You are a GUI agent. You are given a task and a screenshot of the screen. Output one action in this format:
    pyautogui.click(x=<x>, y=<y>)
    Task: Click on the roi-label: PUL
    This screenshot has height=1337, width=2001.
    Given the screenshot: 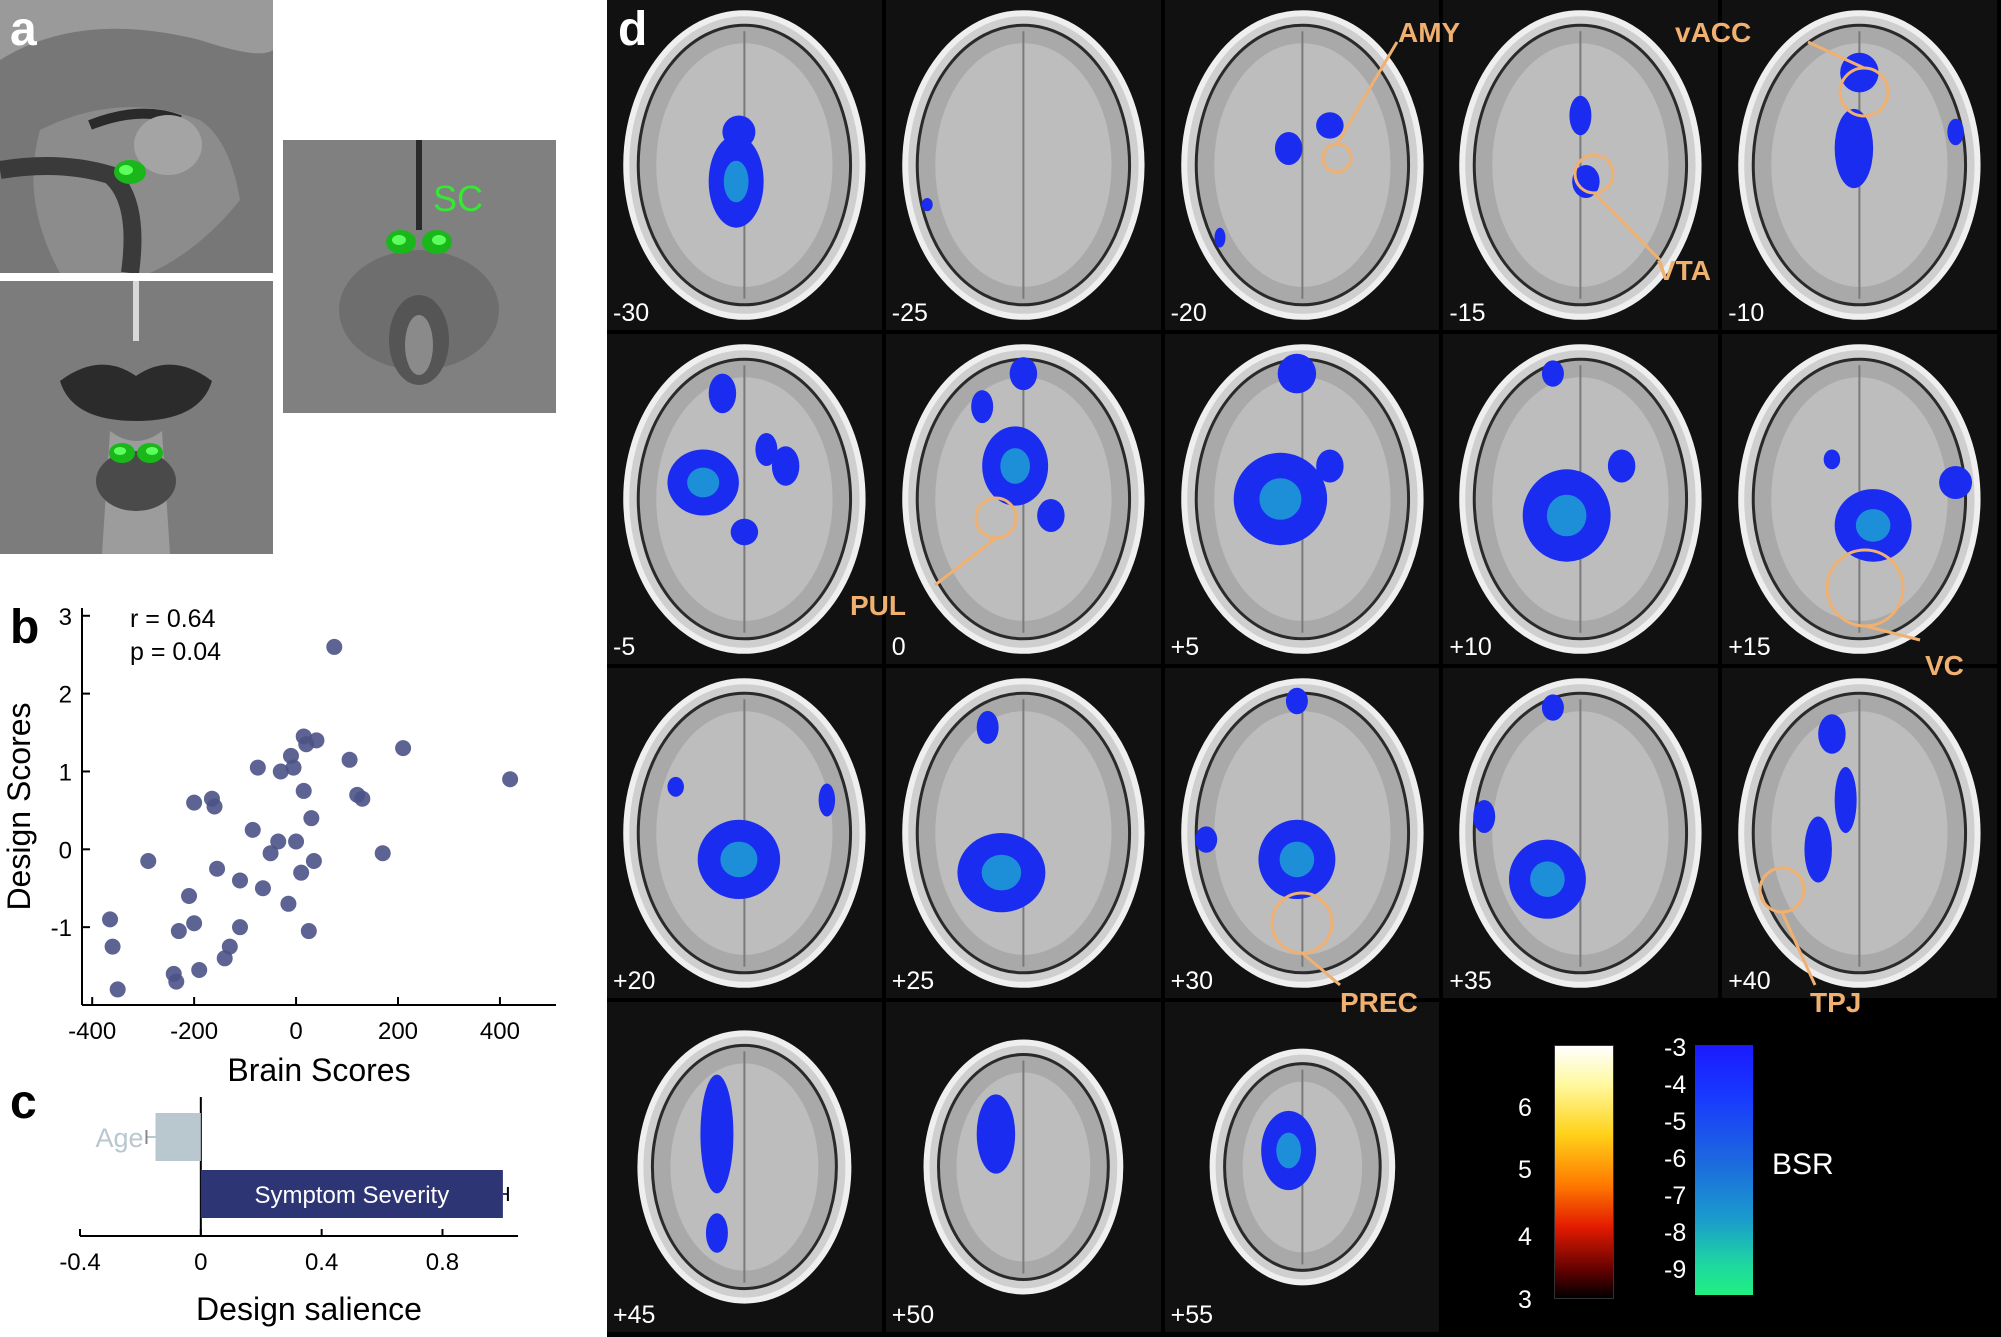 What is the action you would take?
    pyautogui.click(x=878, y=605)
    